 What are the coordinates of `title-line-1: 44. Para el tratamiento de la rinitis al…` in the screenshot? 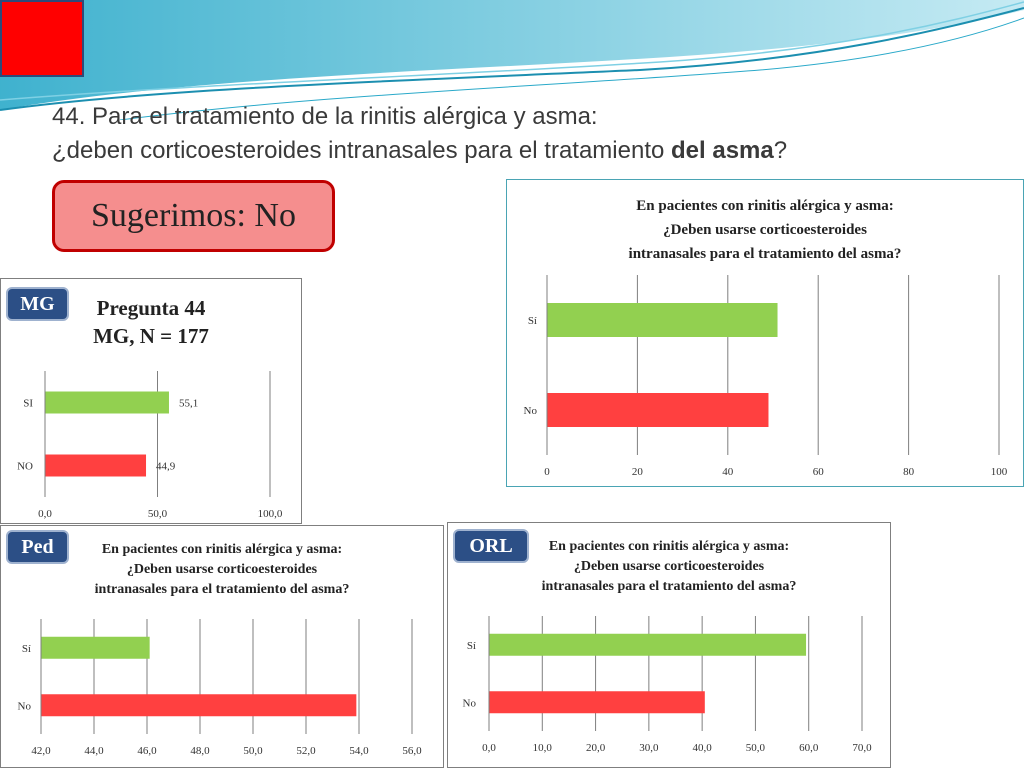 It's located at (325, 116).